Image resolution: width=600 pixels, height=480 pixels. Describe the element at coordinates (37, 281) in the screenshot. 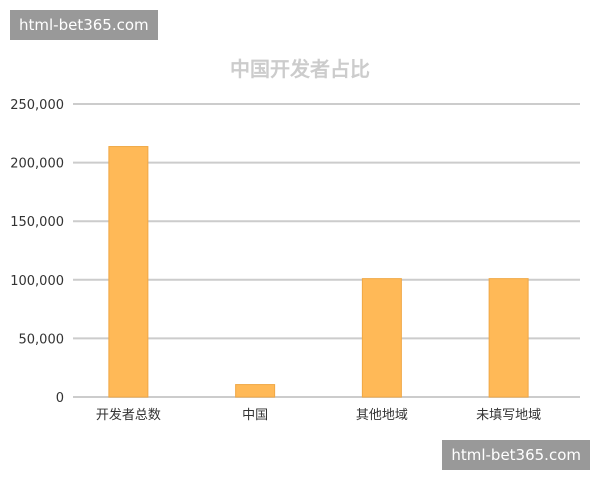

I see `y-tick-label: 100,000` at that location.